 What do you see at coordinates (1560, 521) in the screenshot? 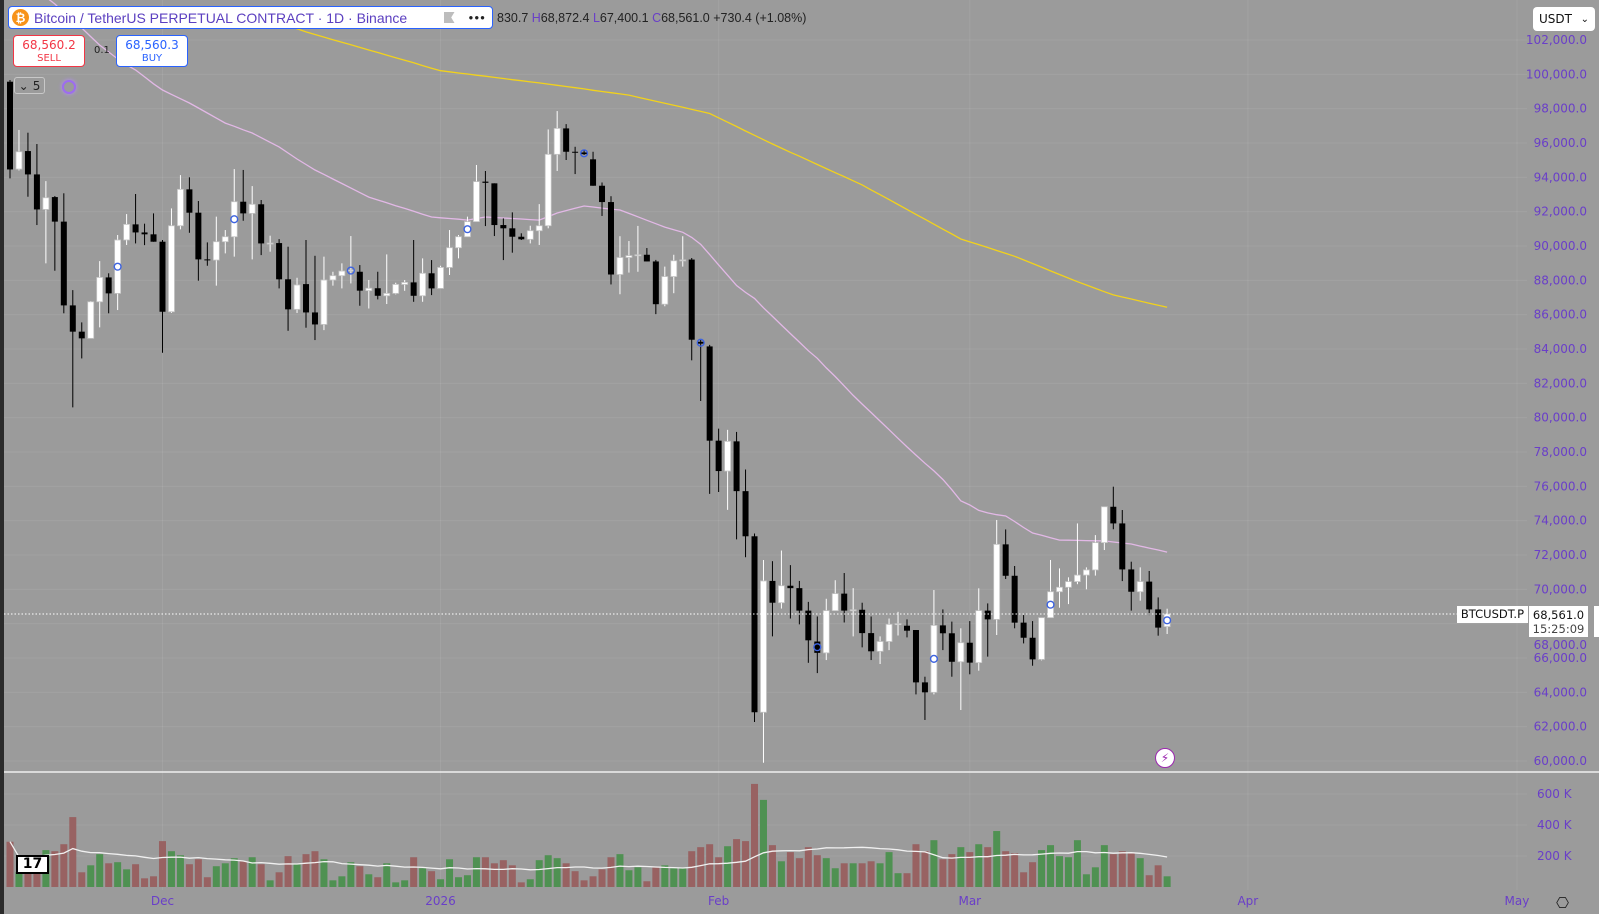
I see `price-tick-label: 74,000.0` at bounding box center [1560, 521].